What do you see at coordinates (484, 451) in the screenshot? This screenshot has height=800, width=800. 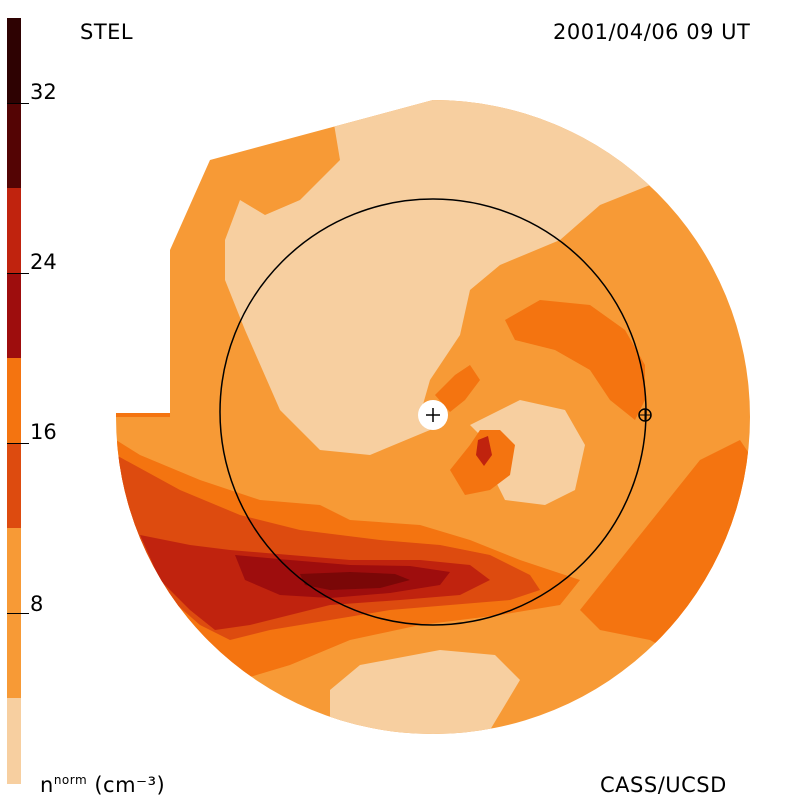 I see `density-region-higher` at bounding box center [484, 451].